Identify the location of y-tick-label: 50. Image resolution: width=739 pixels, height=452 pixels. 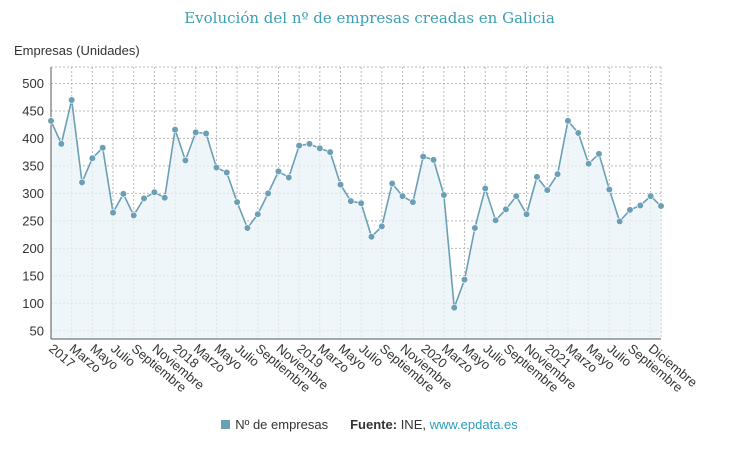
(37, 330).